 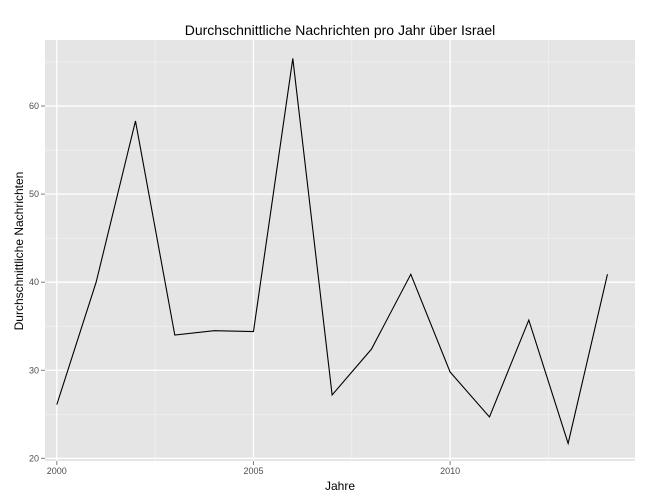 What do you see at coordinates (450, 471) in the screenshot?
I see `x-tick-label: 2010` at bounding box center [450, 471].